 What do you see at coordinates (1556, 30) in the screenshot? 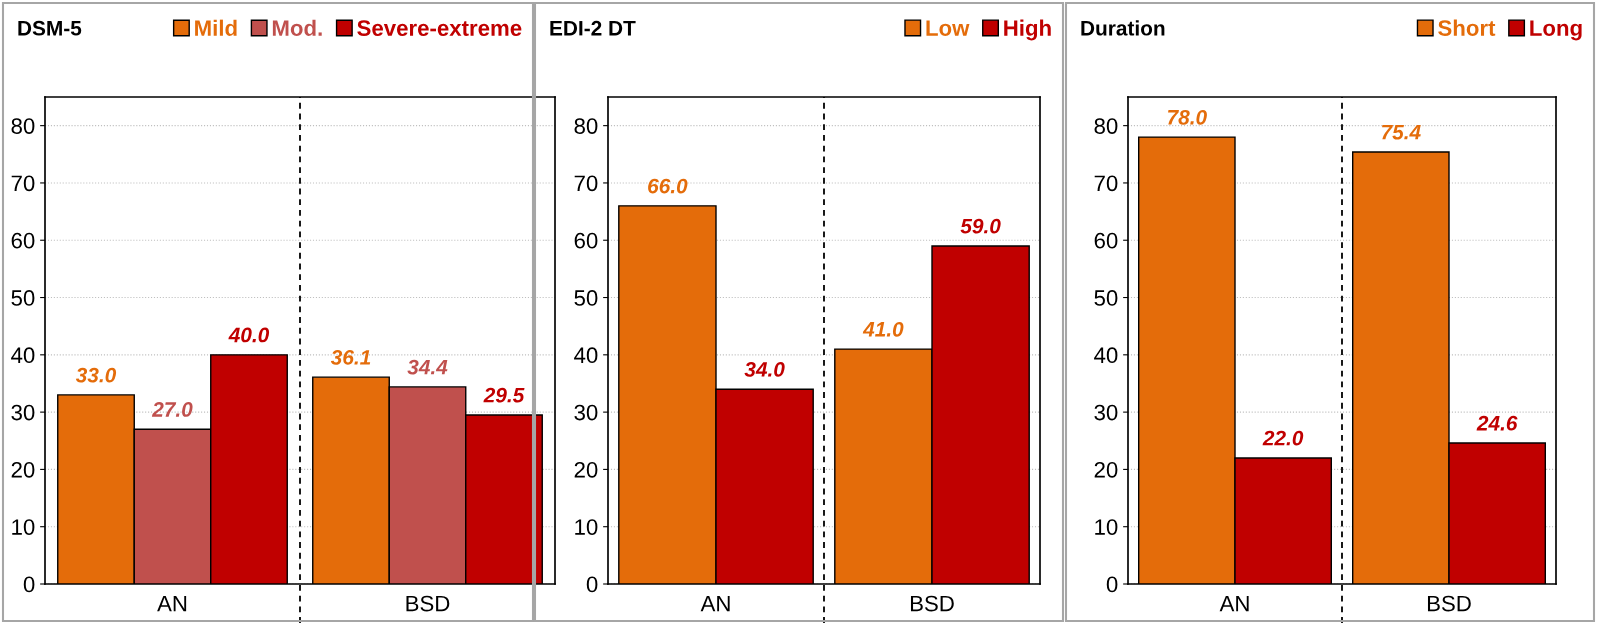
I see `legend-label: Long` at bounding box center [1556, 30].